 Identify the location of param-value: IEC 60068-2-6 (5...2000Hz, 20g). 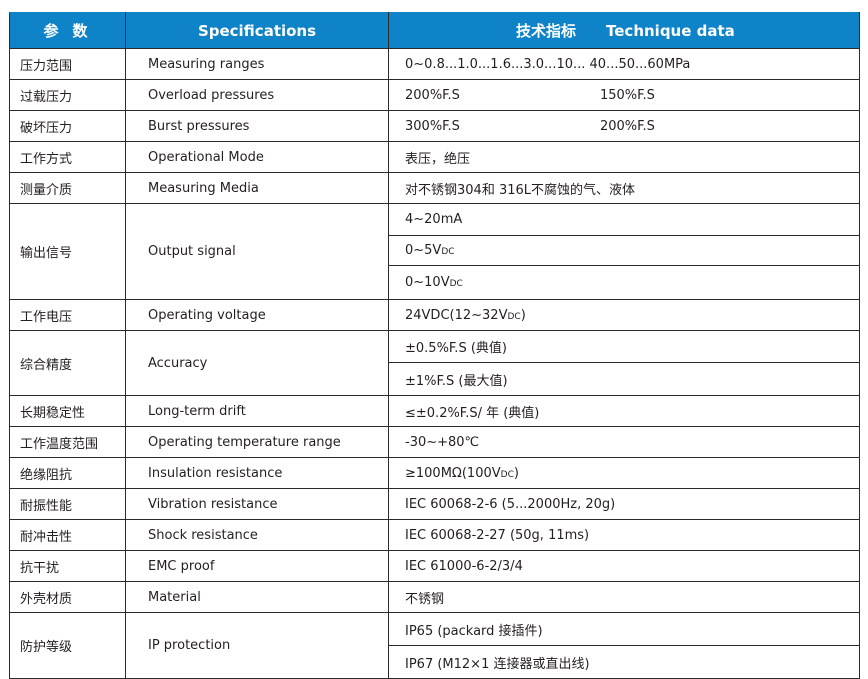
(624, 504).